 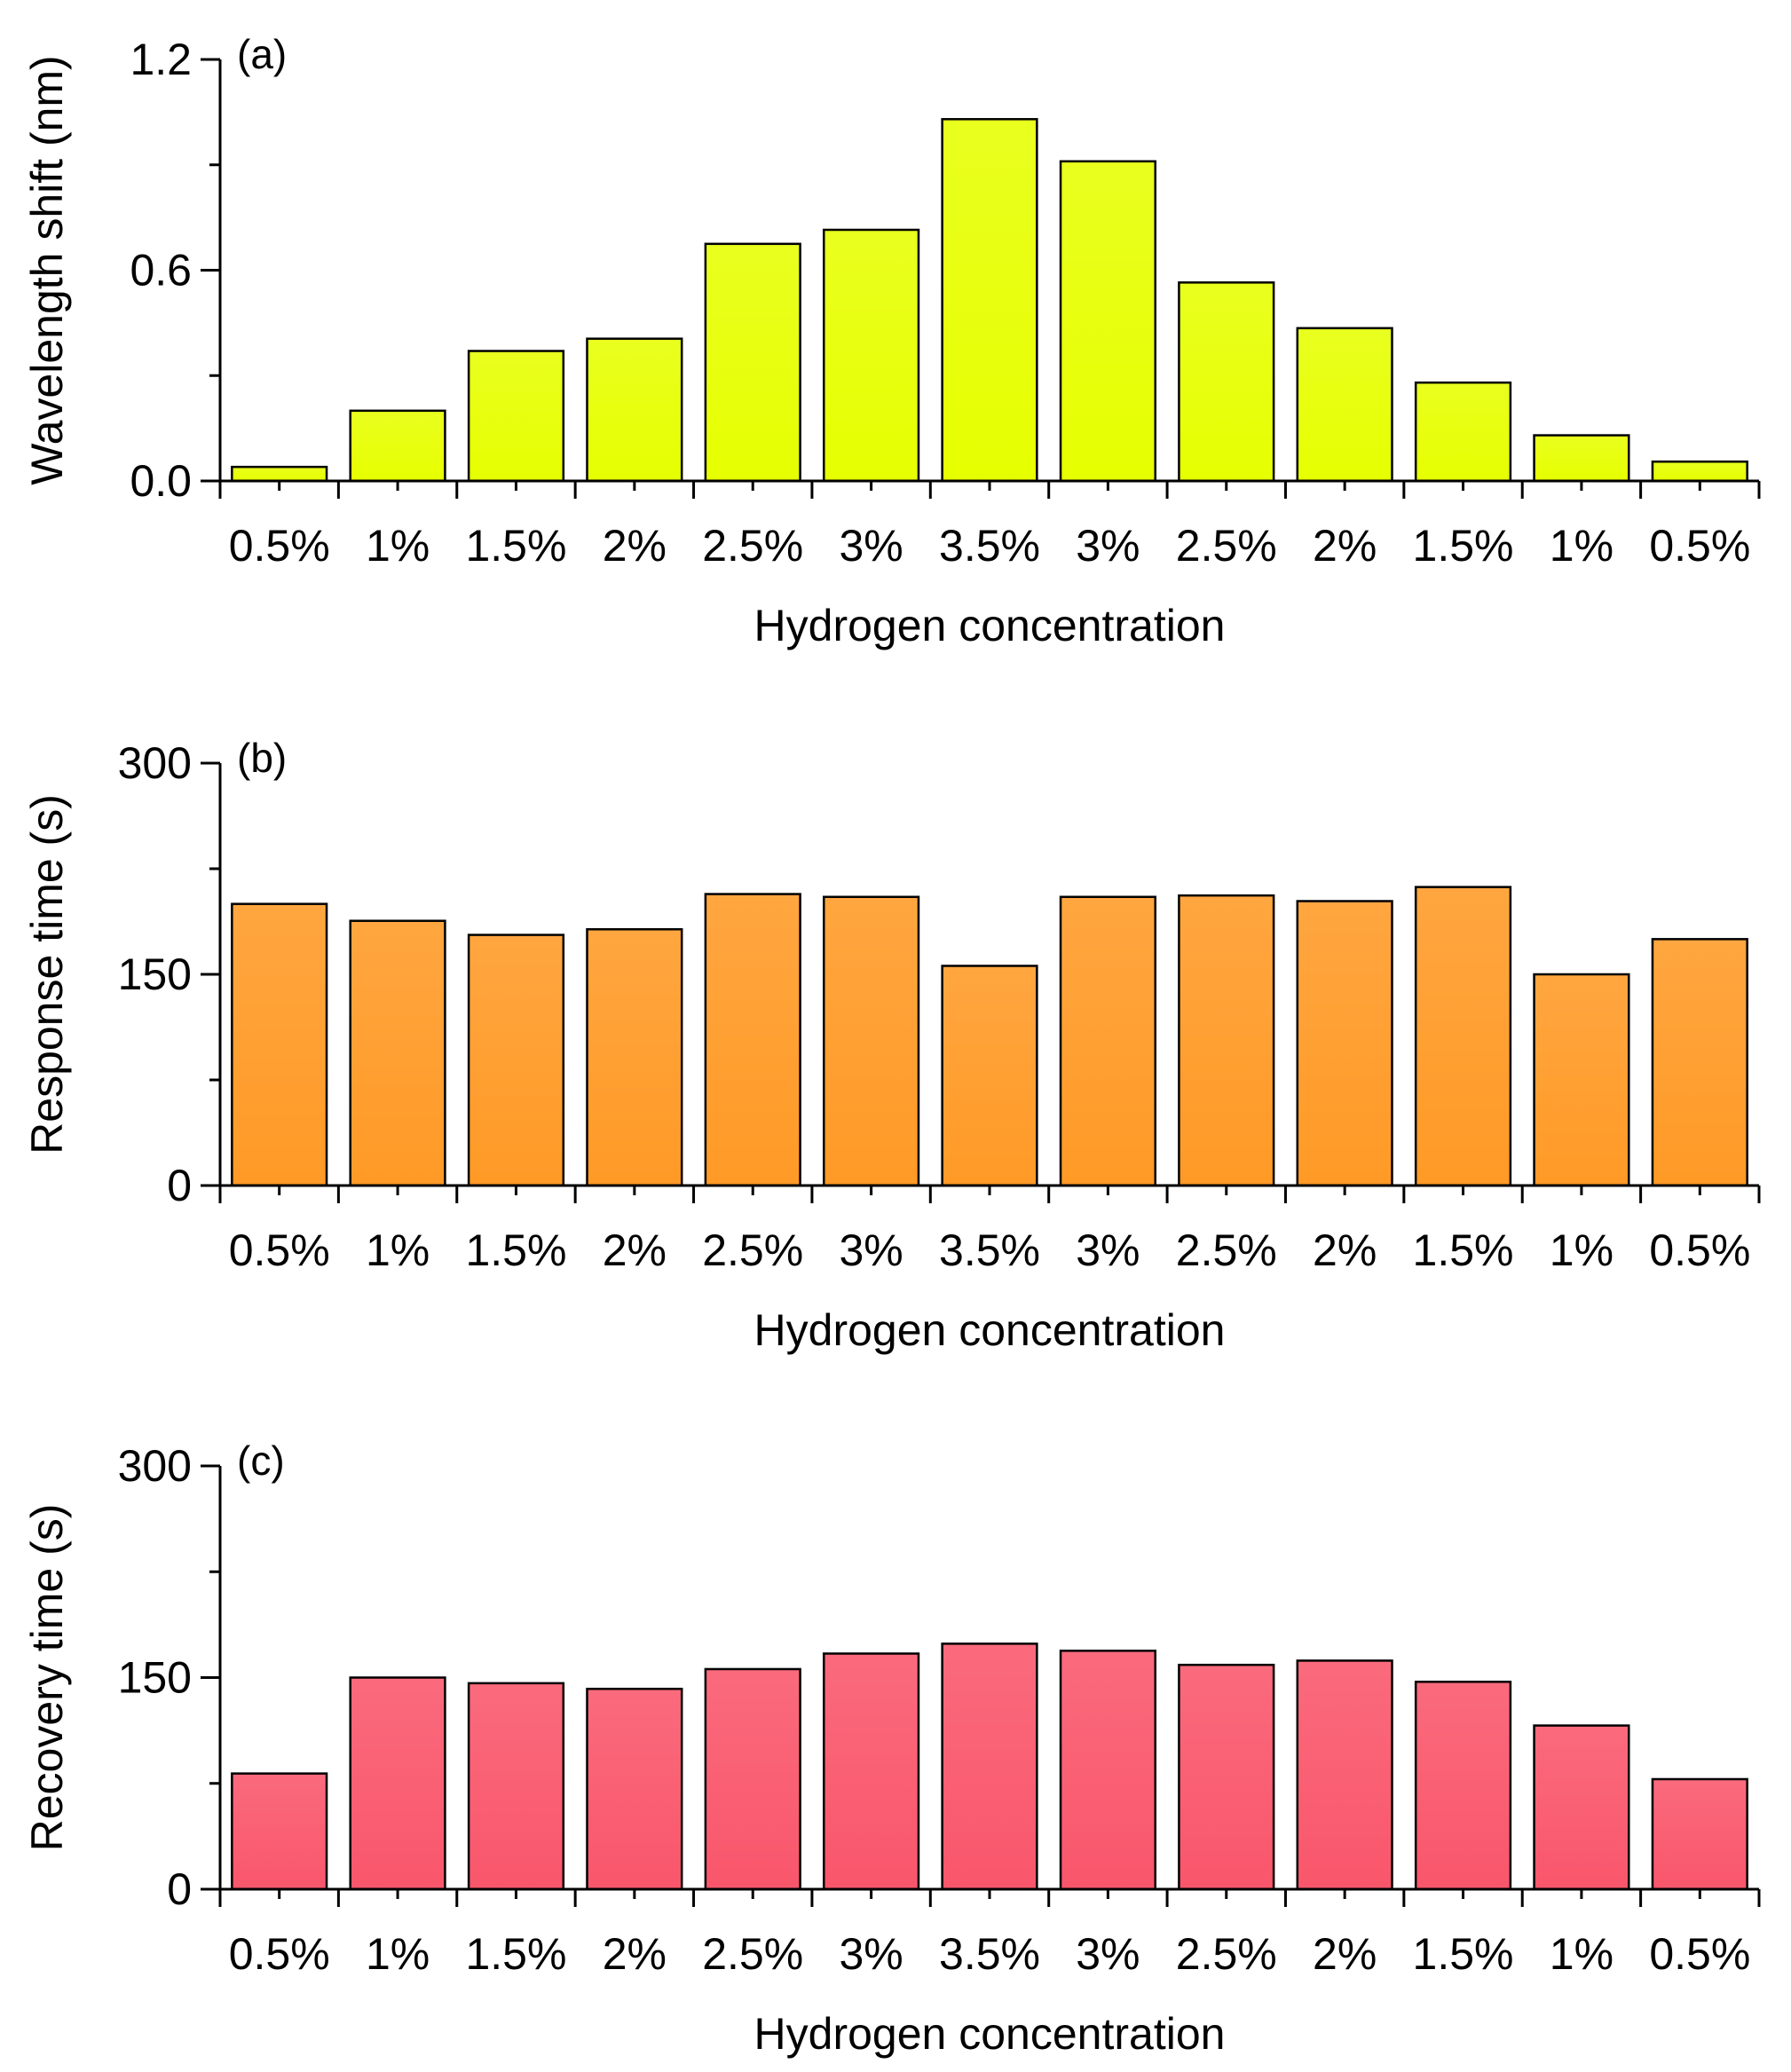 What do you see at coordinates (47, 974) in the screenshot?
I see `y-axis-title: Response time (s)` at bounding box center [47, 974].